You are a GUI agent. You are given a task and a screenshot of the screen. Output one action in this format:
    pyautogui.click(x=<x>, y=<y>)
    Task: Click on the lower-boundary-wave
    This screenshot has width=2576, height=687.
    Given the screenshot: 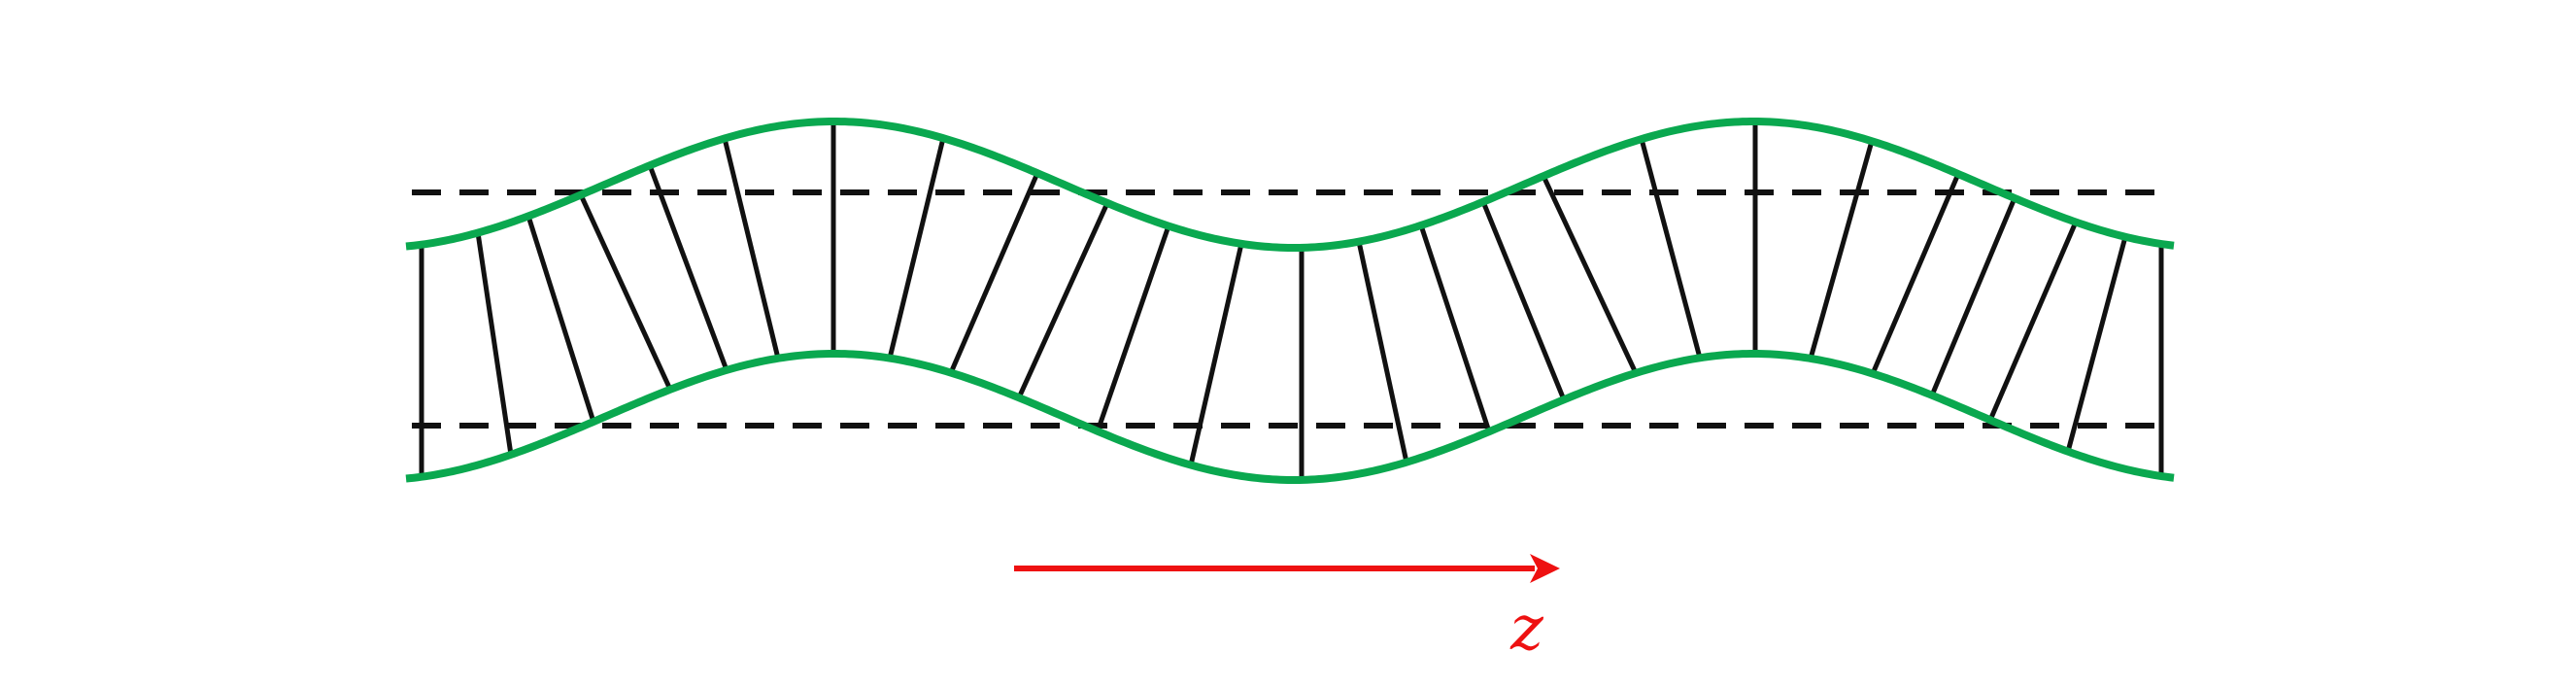 What is the action you would take?
    pyautogui.click(x=1290, y=416)
    